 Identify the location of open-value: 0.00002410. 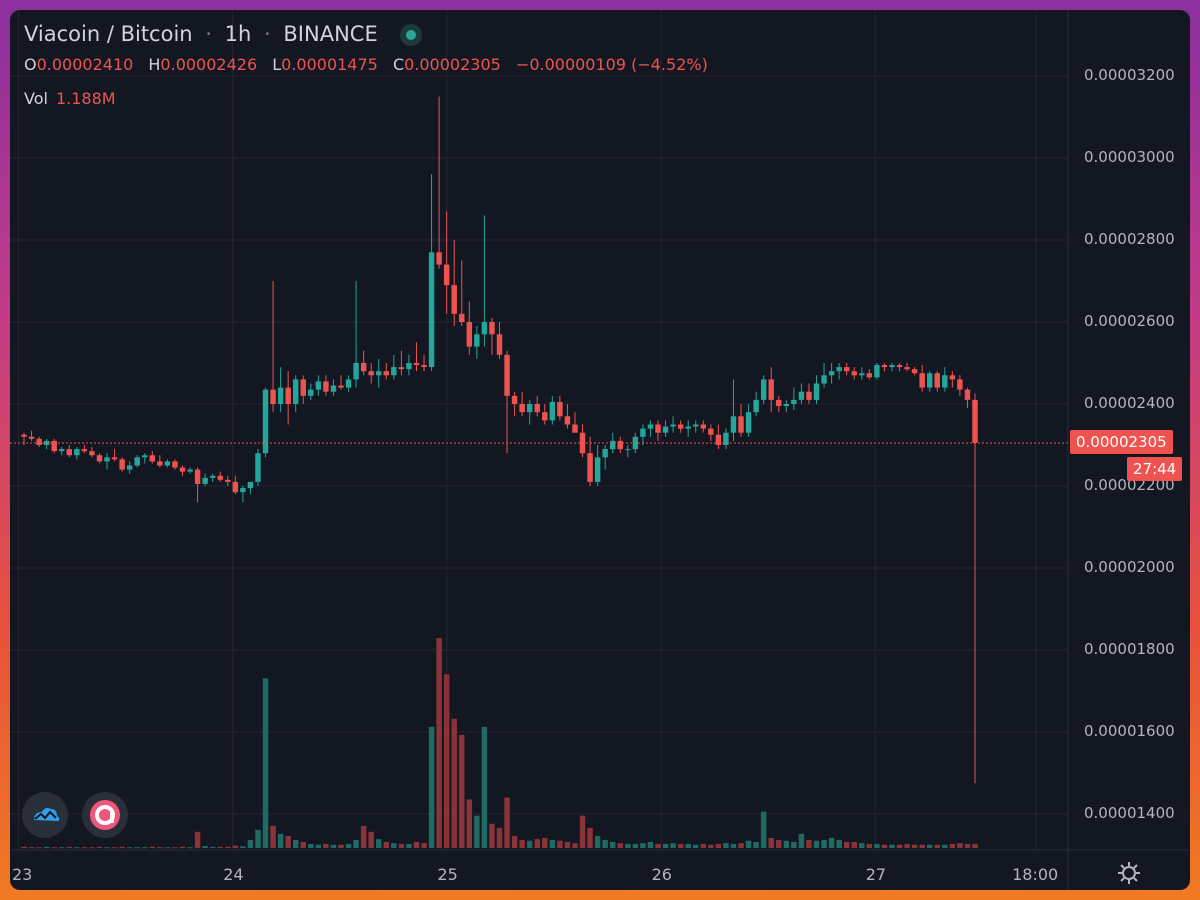
(85, 64).